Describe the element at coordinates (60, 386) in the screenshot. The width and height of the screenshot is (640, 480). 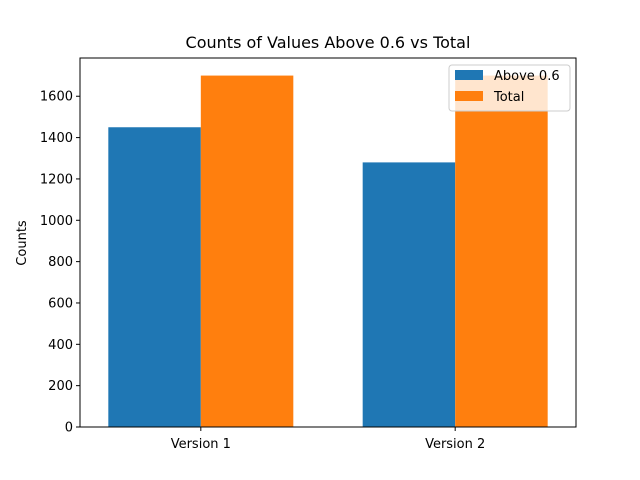
I see `y-tick-label: 200` at that location.